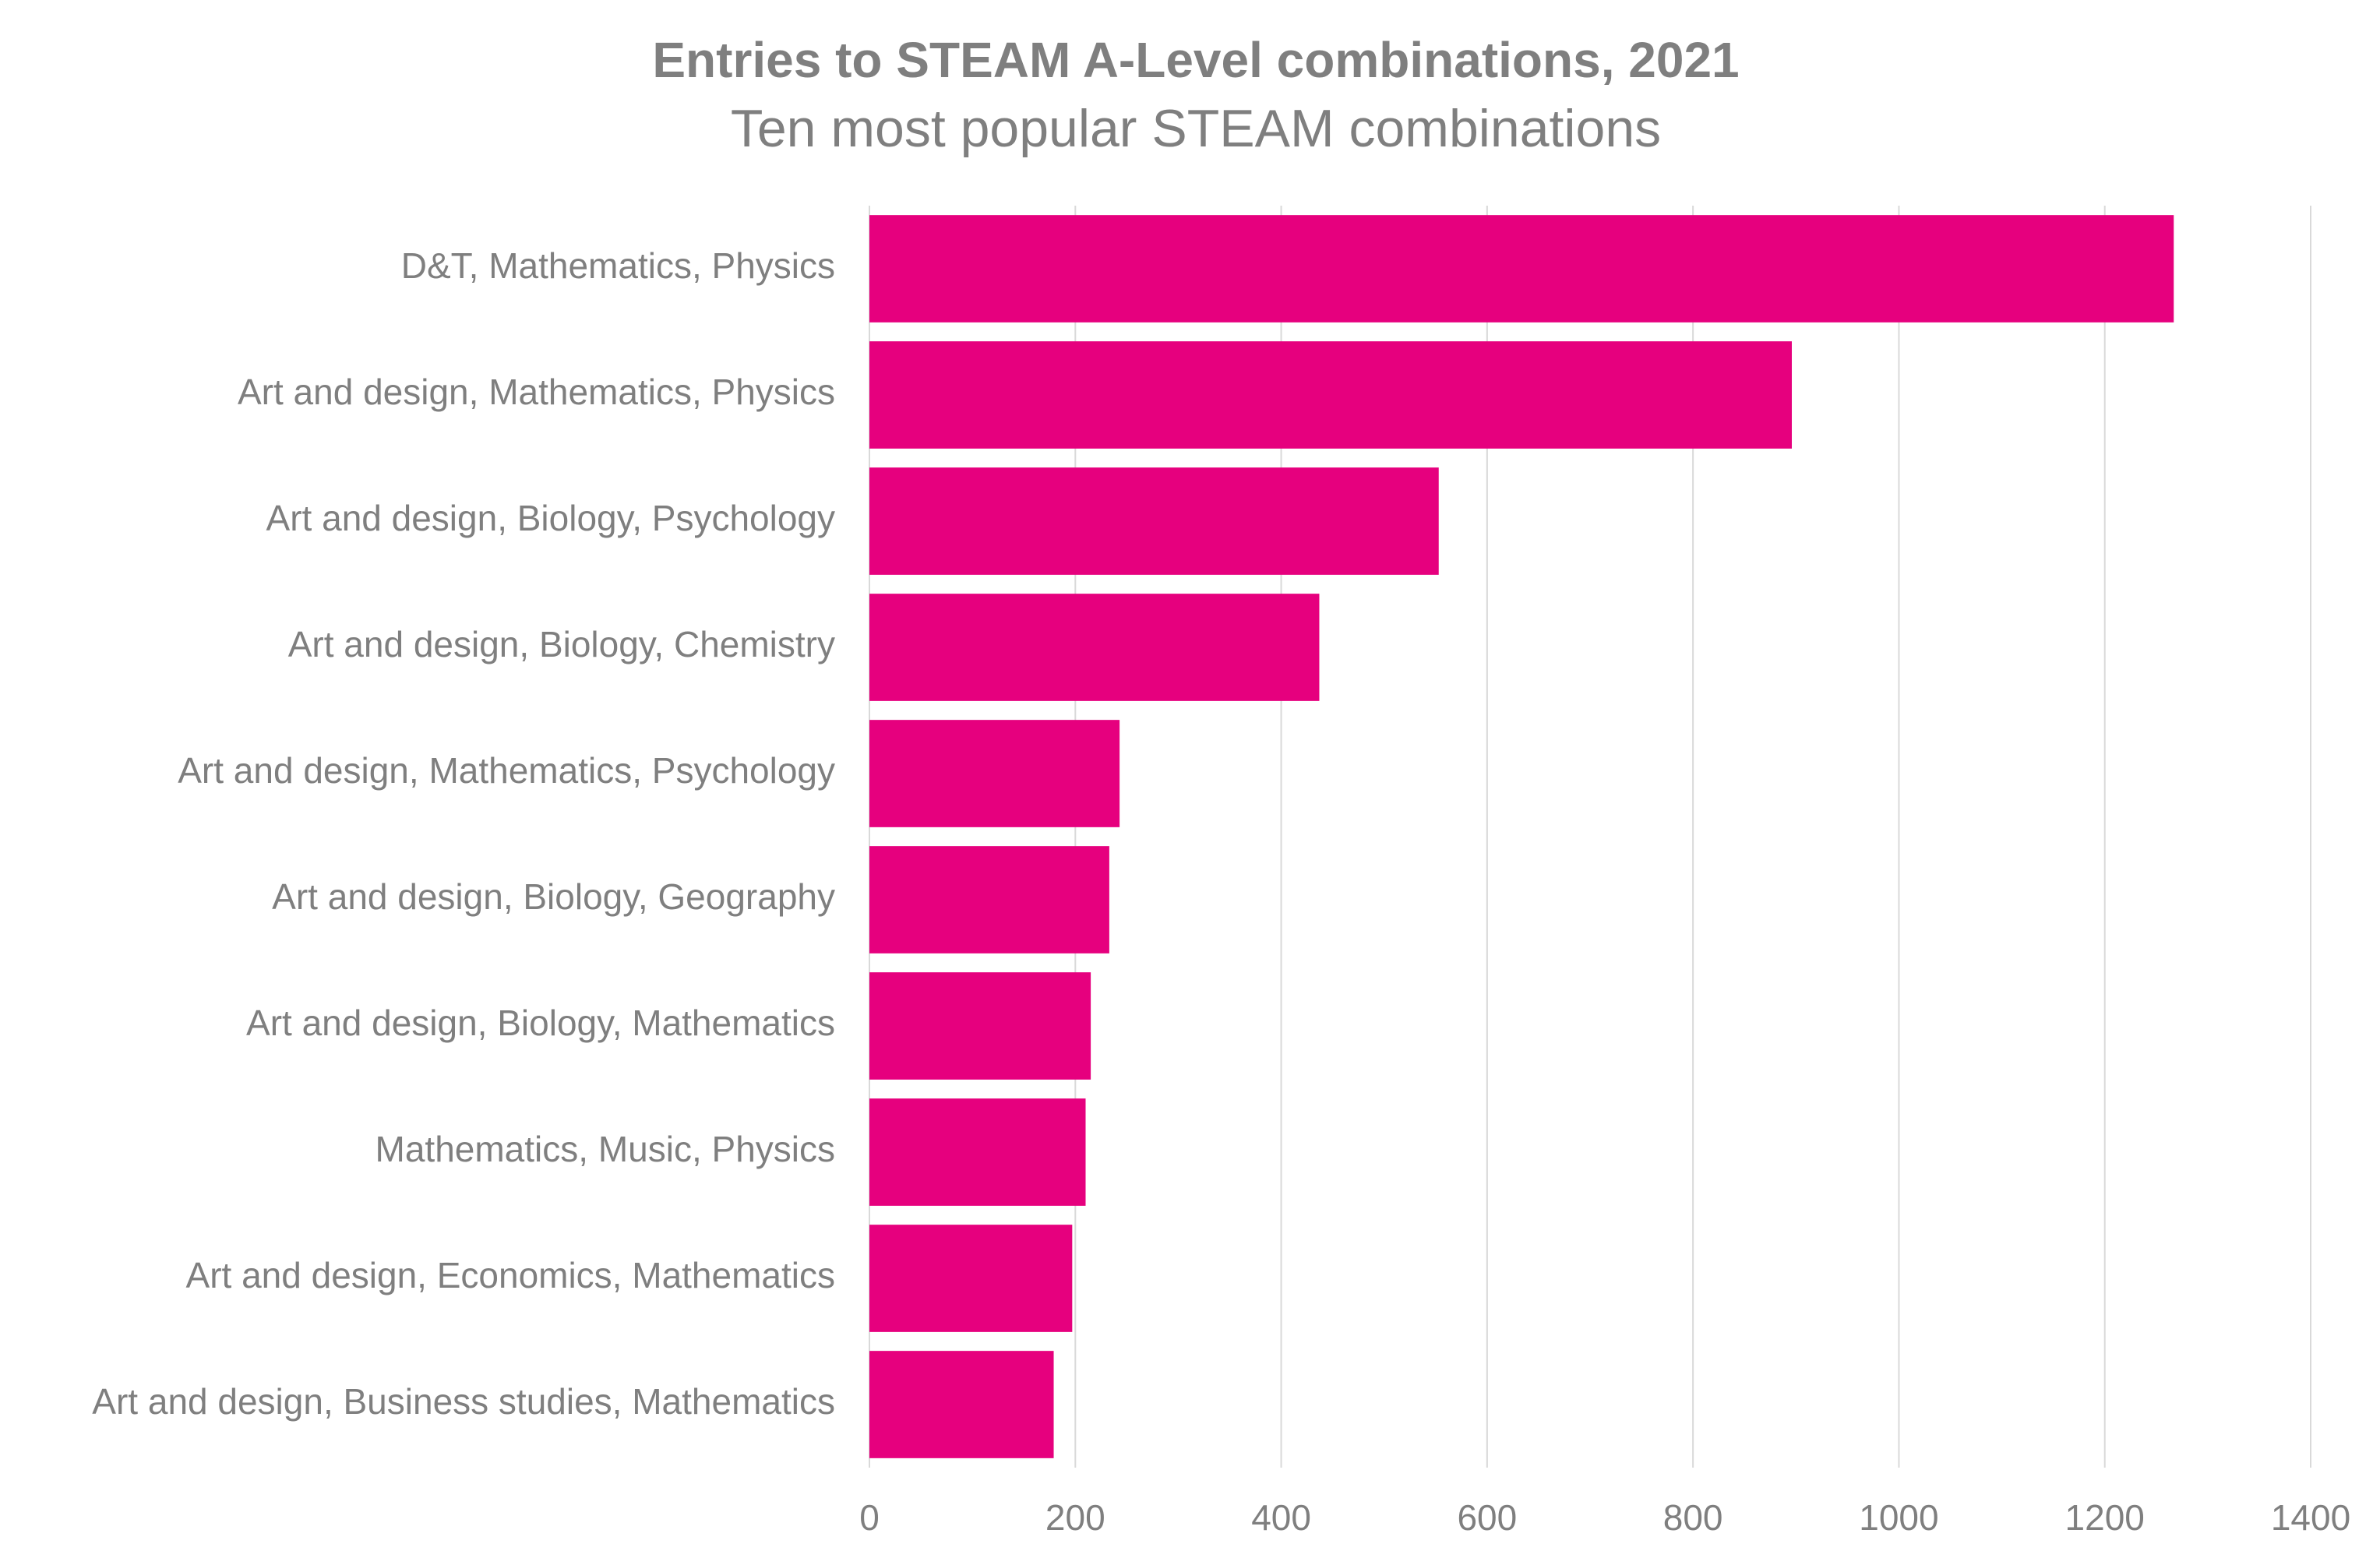 This screenshot has height=1558, width=2380. Describe the element at coordinates (536, 392) in the screenshot. I see `y-tick-label: Art and design, Mathematics, Physics` at that location.